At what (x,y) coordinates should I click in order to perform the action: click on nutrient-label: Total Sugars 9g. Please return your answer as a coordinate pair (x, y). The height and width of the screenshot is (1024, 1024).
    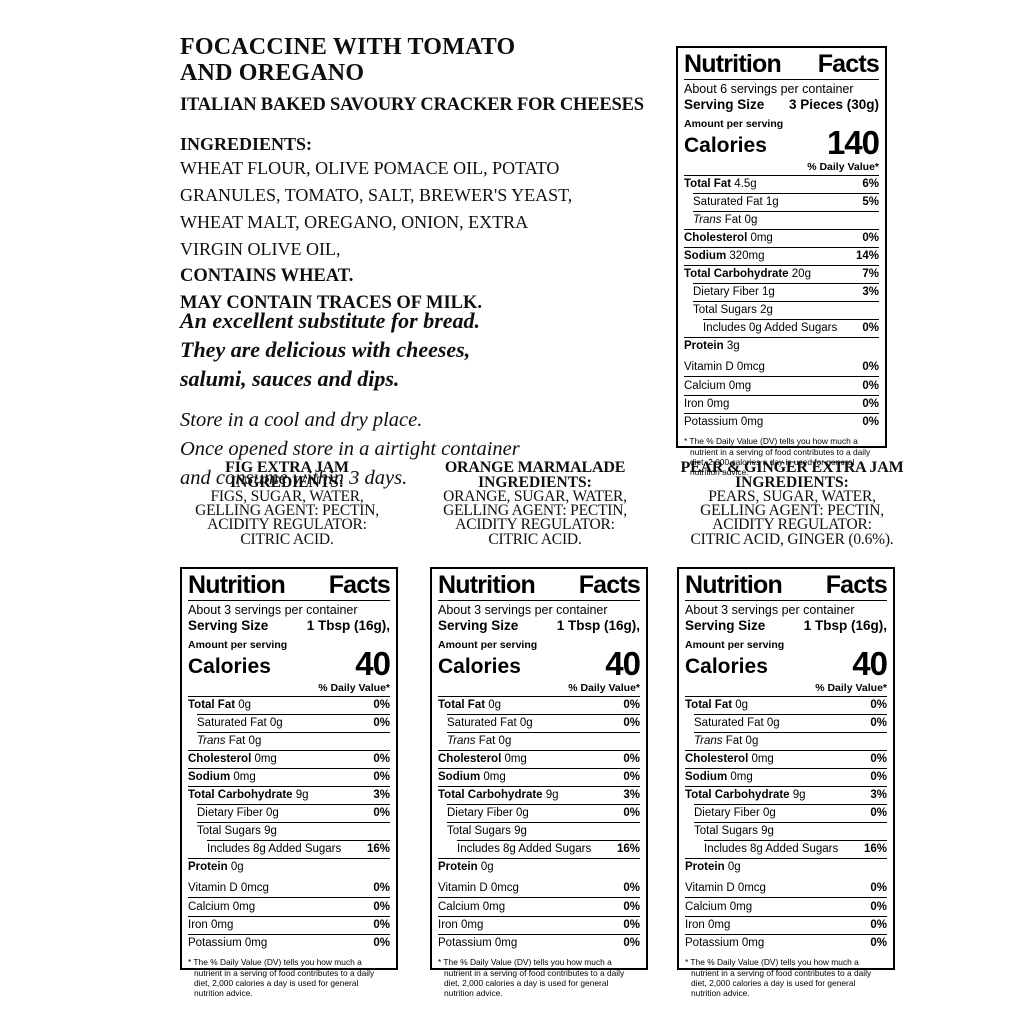
    Looking at the image, I should click on (487, 831).